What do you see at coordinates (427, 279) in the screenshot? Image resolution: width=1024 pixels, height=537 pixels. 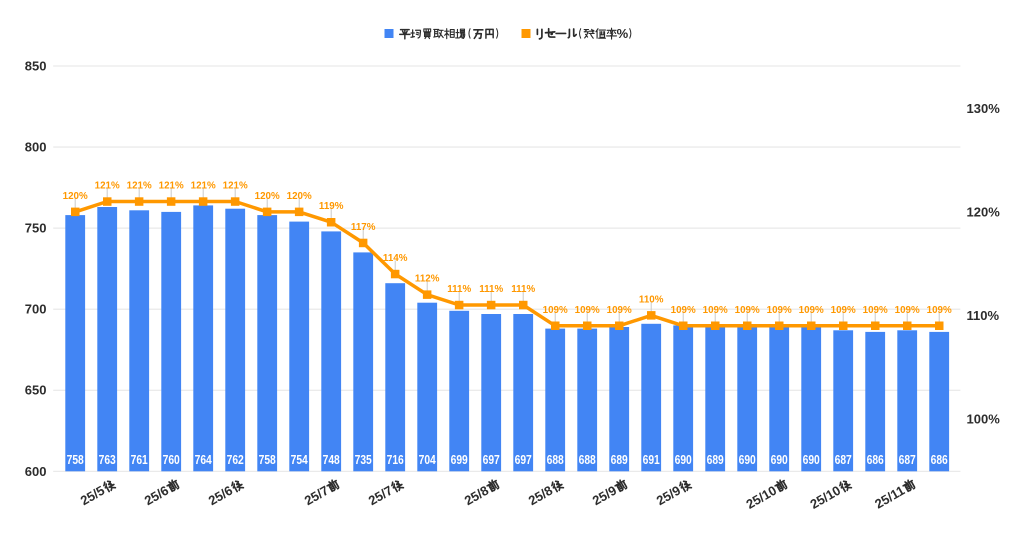 I see `svg-text: 112%` at bounding box center [427, 279].